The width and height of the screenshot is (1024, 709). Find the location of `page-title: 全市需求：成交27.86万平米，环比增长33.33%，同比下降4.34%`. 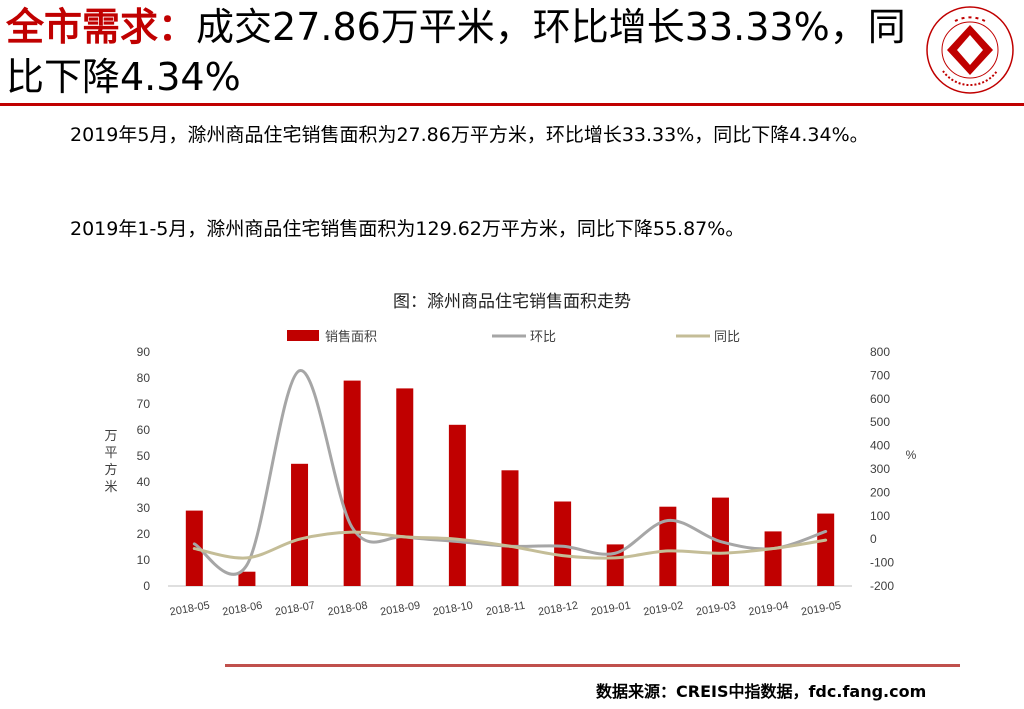

page-title: 全市需求：成交27.86万平米，环比增长33.33%，同比下降4.34% is located at coordinates (466, 52).